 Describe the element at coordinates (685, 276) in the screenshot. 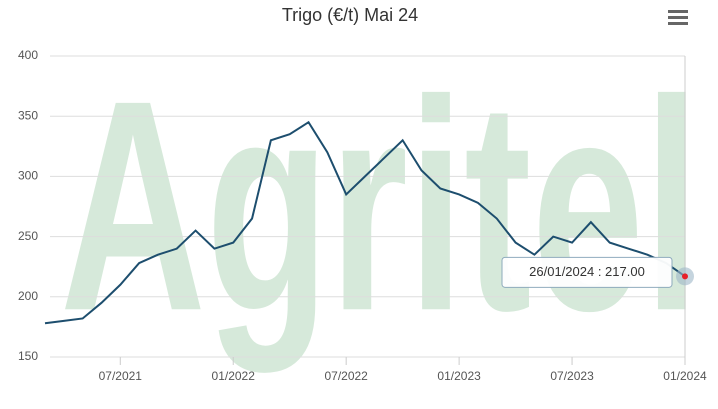

I see `hover-point` at that location.